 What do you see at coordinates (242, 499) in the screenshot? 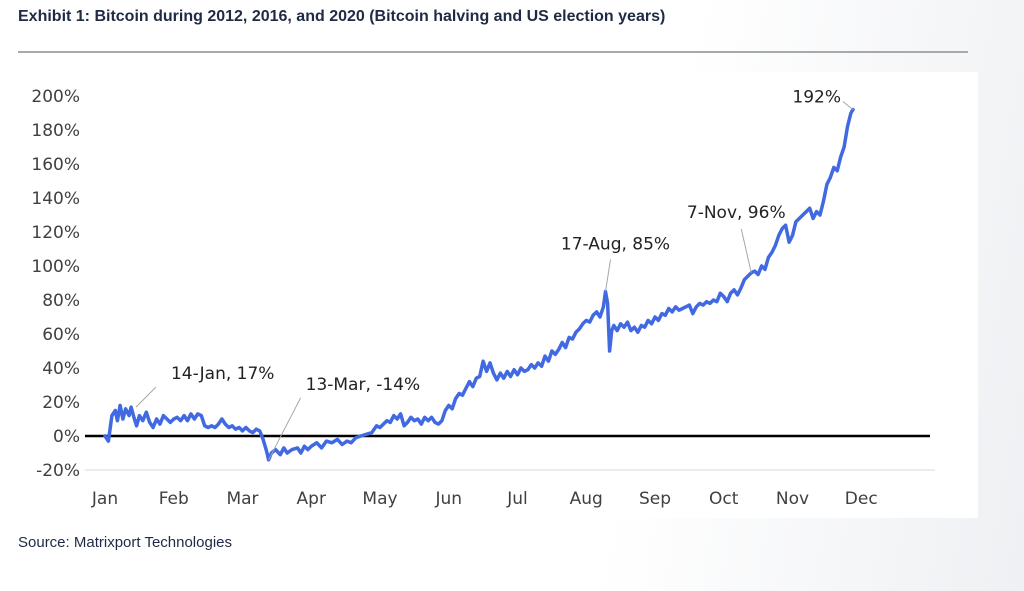
I see `x-tick-label: Mar` at bounding box center [242, 499].